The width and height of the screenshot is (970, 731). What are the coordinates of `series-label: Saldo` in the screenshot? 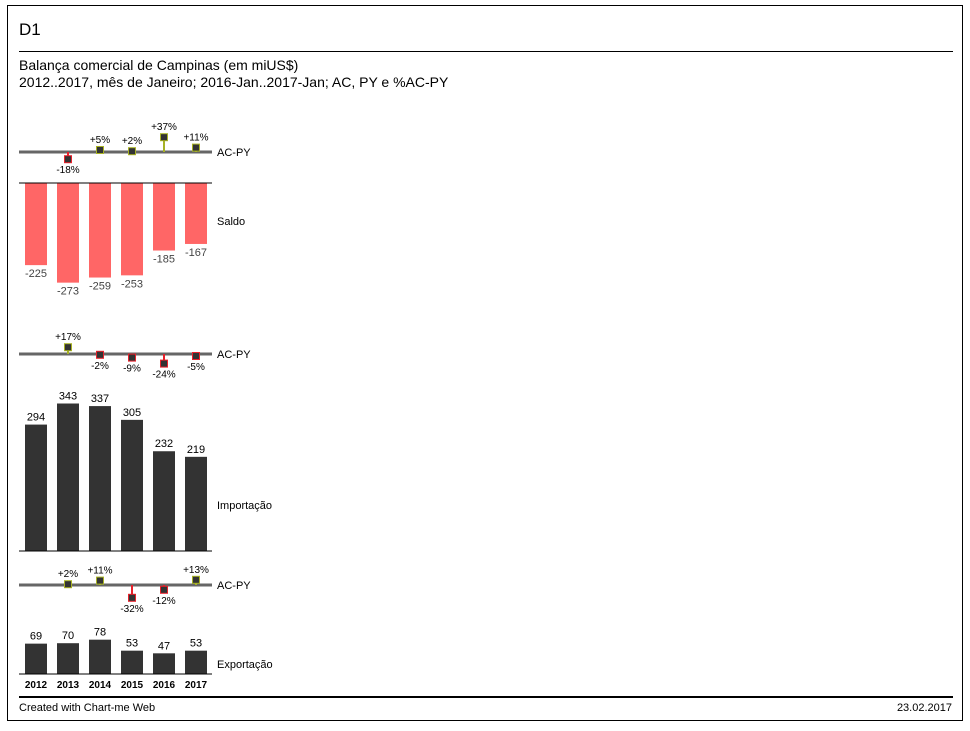 It's located at (231, 222).